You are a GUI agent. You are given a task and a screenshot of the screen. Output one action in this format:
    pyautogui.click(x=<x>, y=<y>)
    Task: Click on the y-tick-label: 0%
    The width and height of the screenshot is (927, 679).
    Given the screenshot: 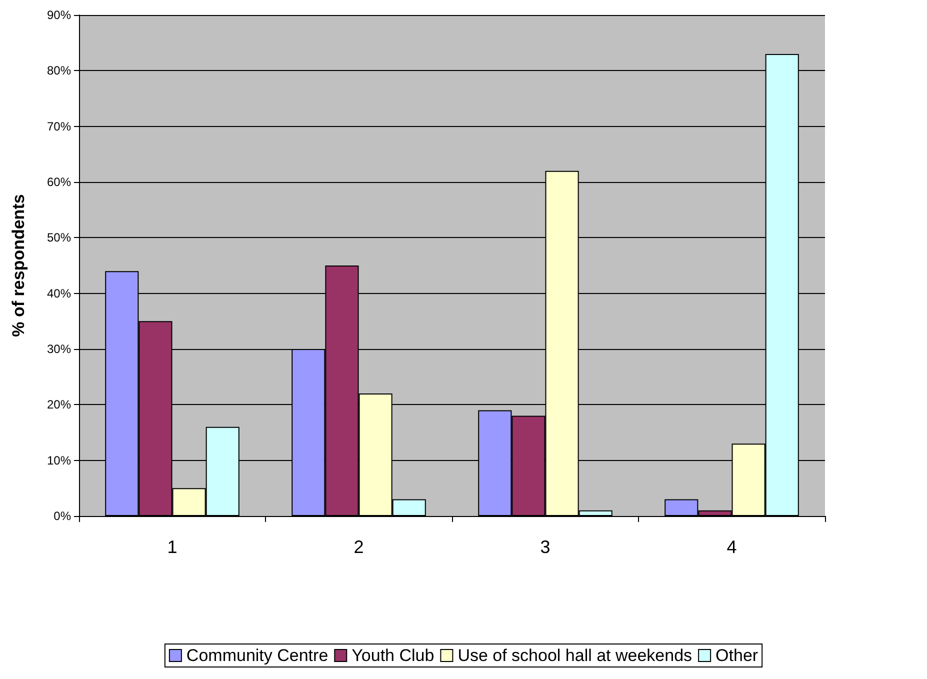 What is the action you would take?
    pyautogui.click(x=63, y=516)
    